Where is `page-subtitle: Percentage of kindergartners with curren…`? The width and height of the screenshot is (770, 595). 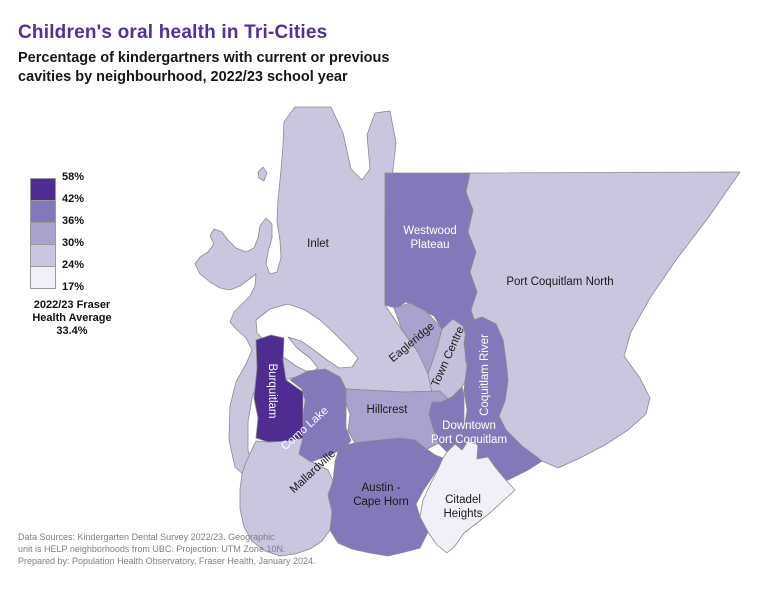 page-subtitle: Percentage of kindergartners with curren… is located at coordinates (203, 68).